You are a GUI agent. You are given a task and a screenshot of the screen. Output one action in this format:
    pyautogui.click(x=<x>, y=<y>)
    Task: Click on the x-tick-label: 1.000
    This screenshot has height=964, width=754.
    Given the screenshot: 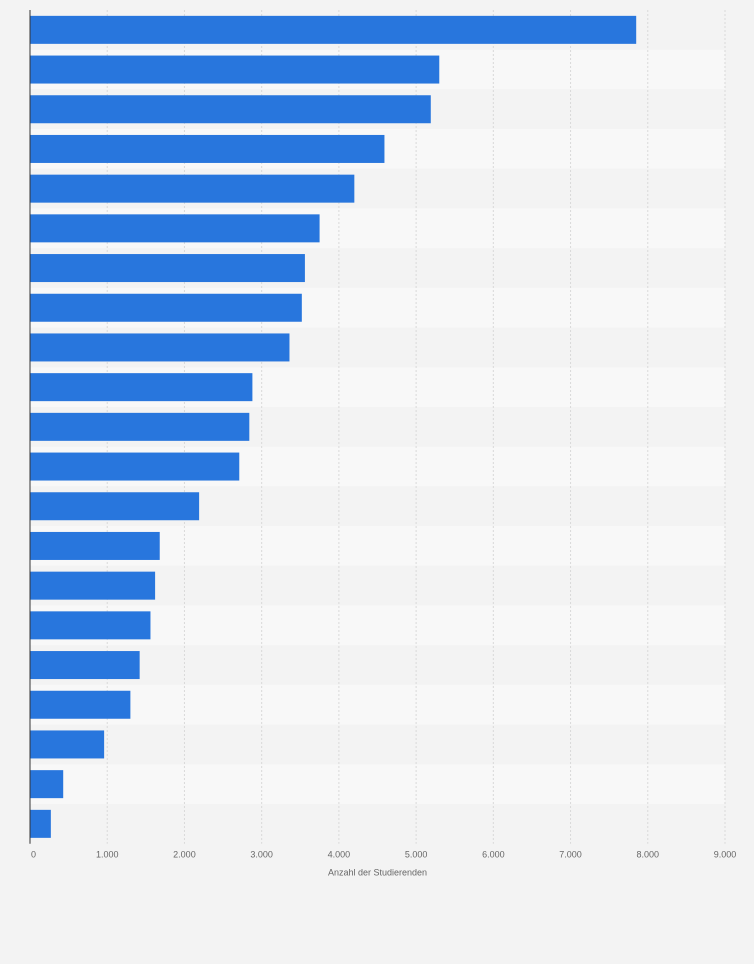 What is the action you would take?
    pyautogui.click(x=107, y=855)
    